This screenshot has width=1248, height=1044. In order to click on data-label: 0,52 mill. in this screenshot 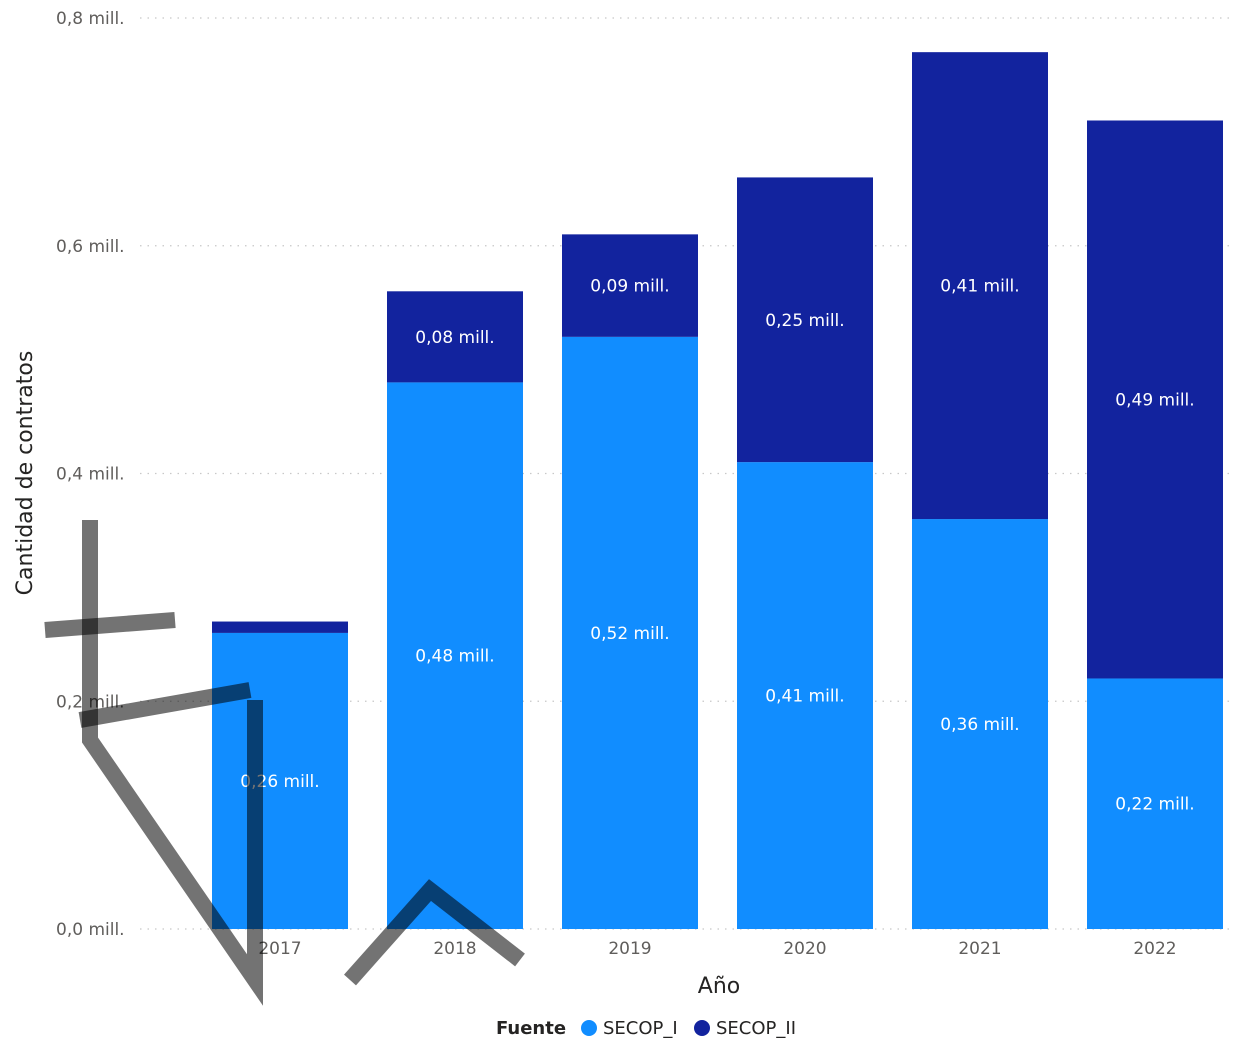, I will do `click(629, 634)`.